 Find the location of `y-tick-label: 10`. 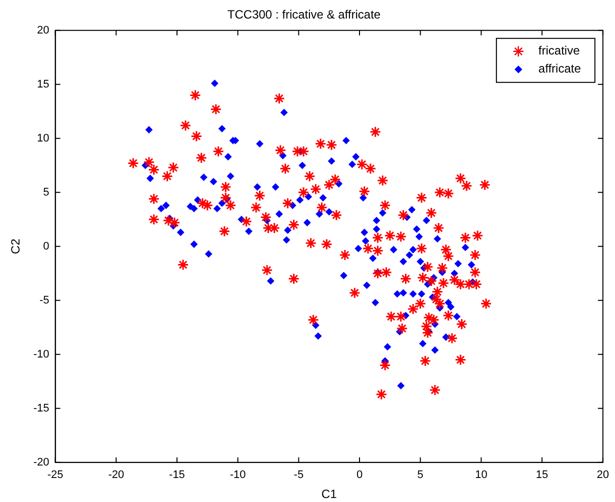

y-tick-label: 10 is located at coordinates (43, 138).